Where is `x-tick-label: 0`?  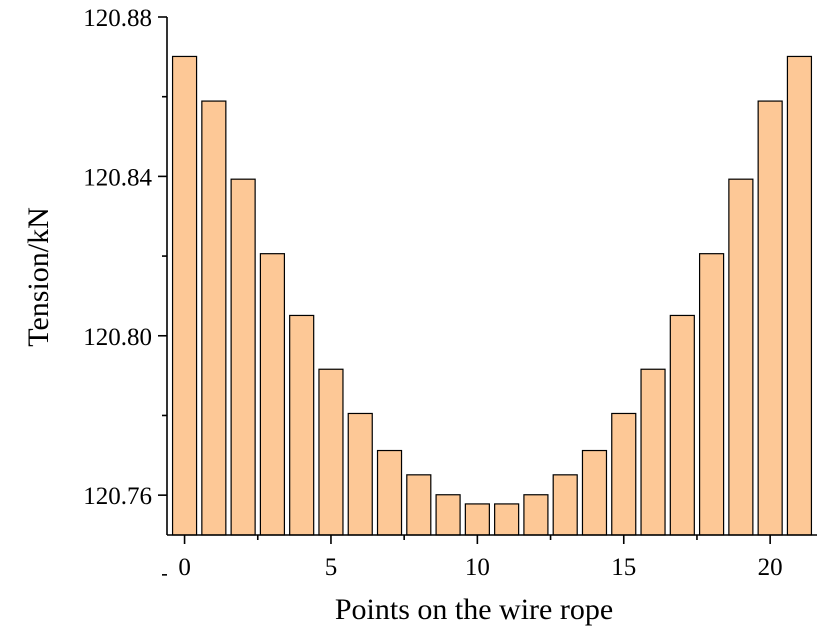 x-tick-label: 0 is located at coordinates (184, 567).